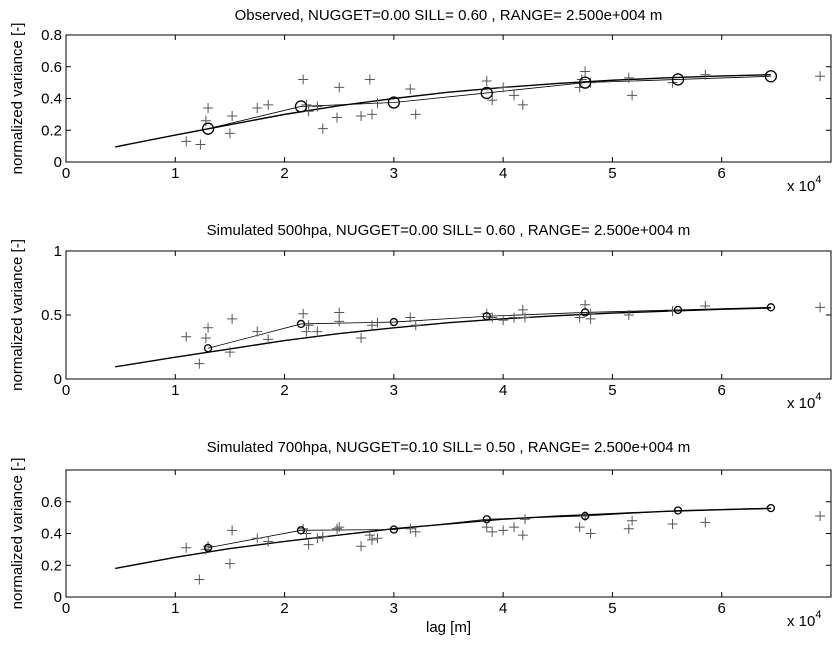 Image resolution: width=834 pixels, height=648 pixels. I want to click on y-tick-label: 0.6, so click(51, 67).